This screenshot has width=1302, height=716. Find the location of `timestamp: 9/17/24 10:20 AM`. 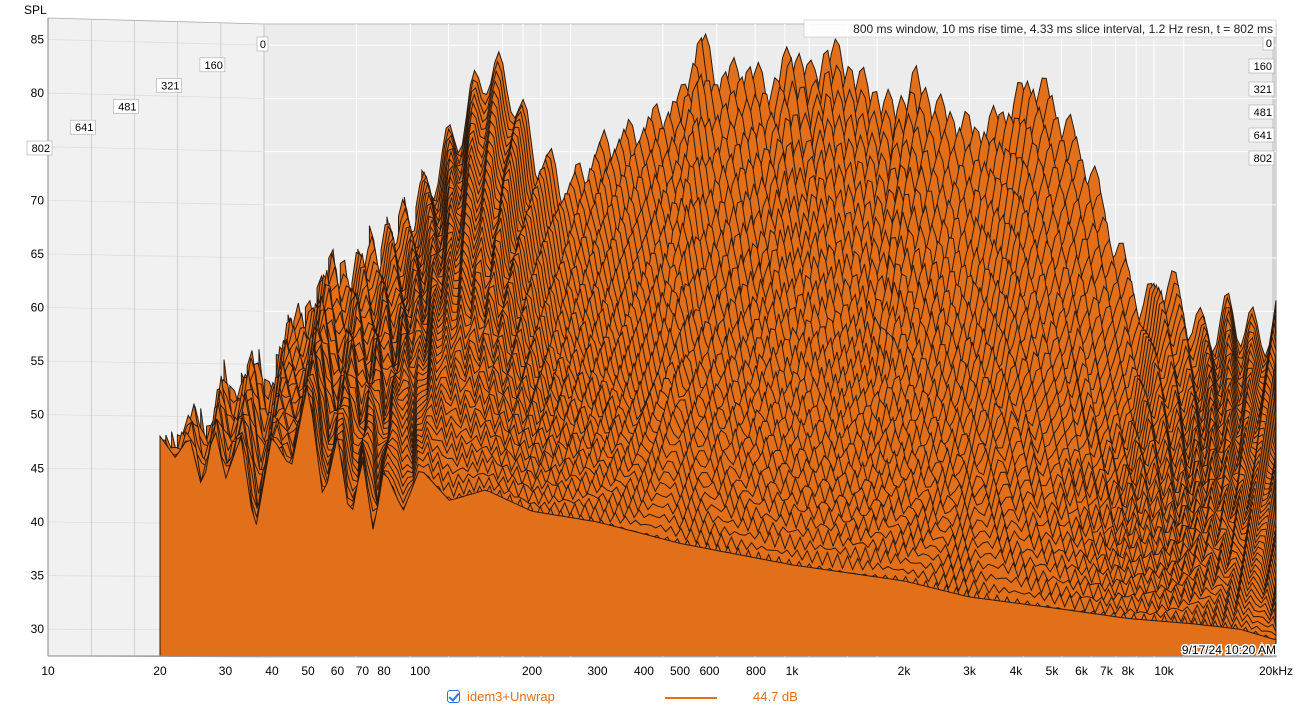

timestamp: 9/17/24 10:20 AM is located at coordinates (1229, 650).